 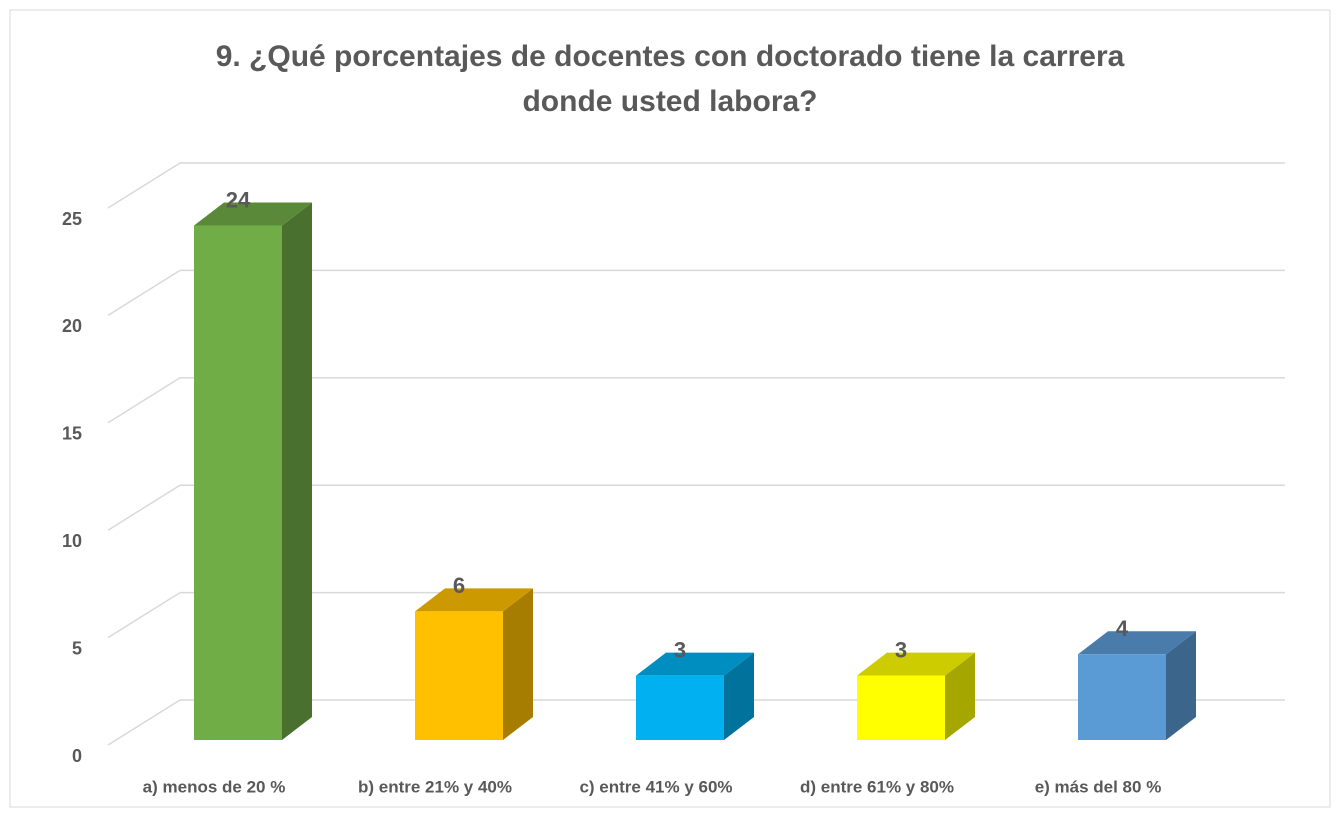 I want to click on y-tick-label: 15, so click(x=72, y=434).